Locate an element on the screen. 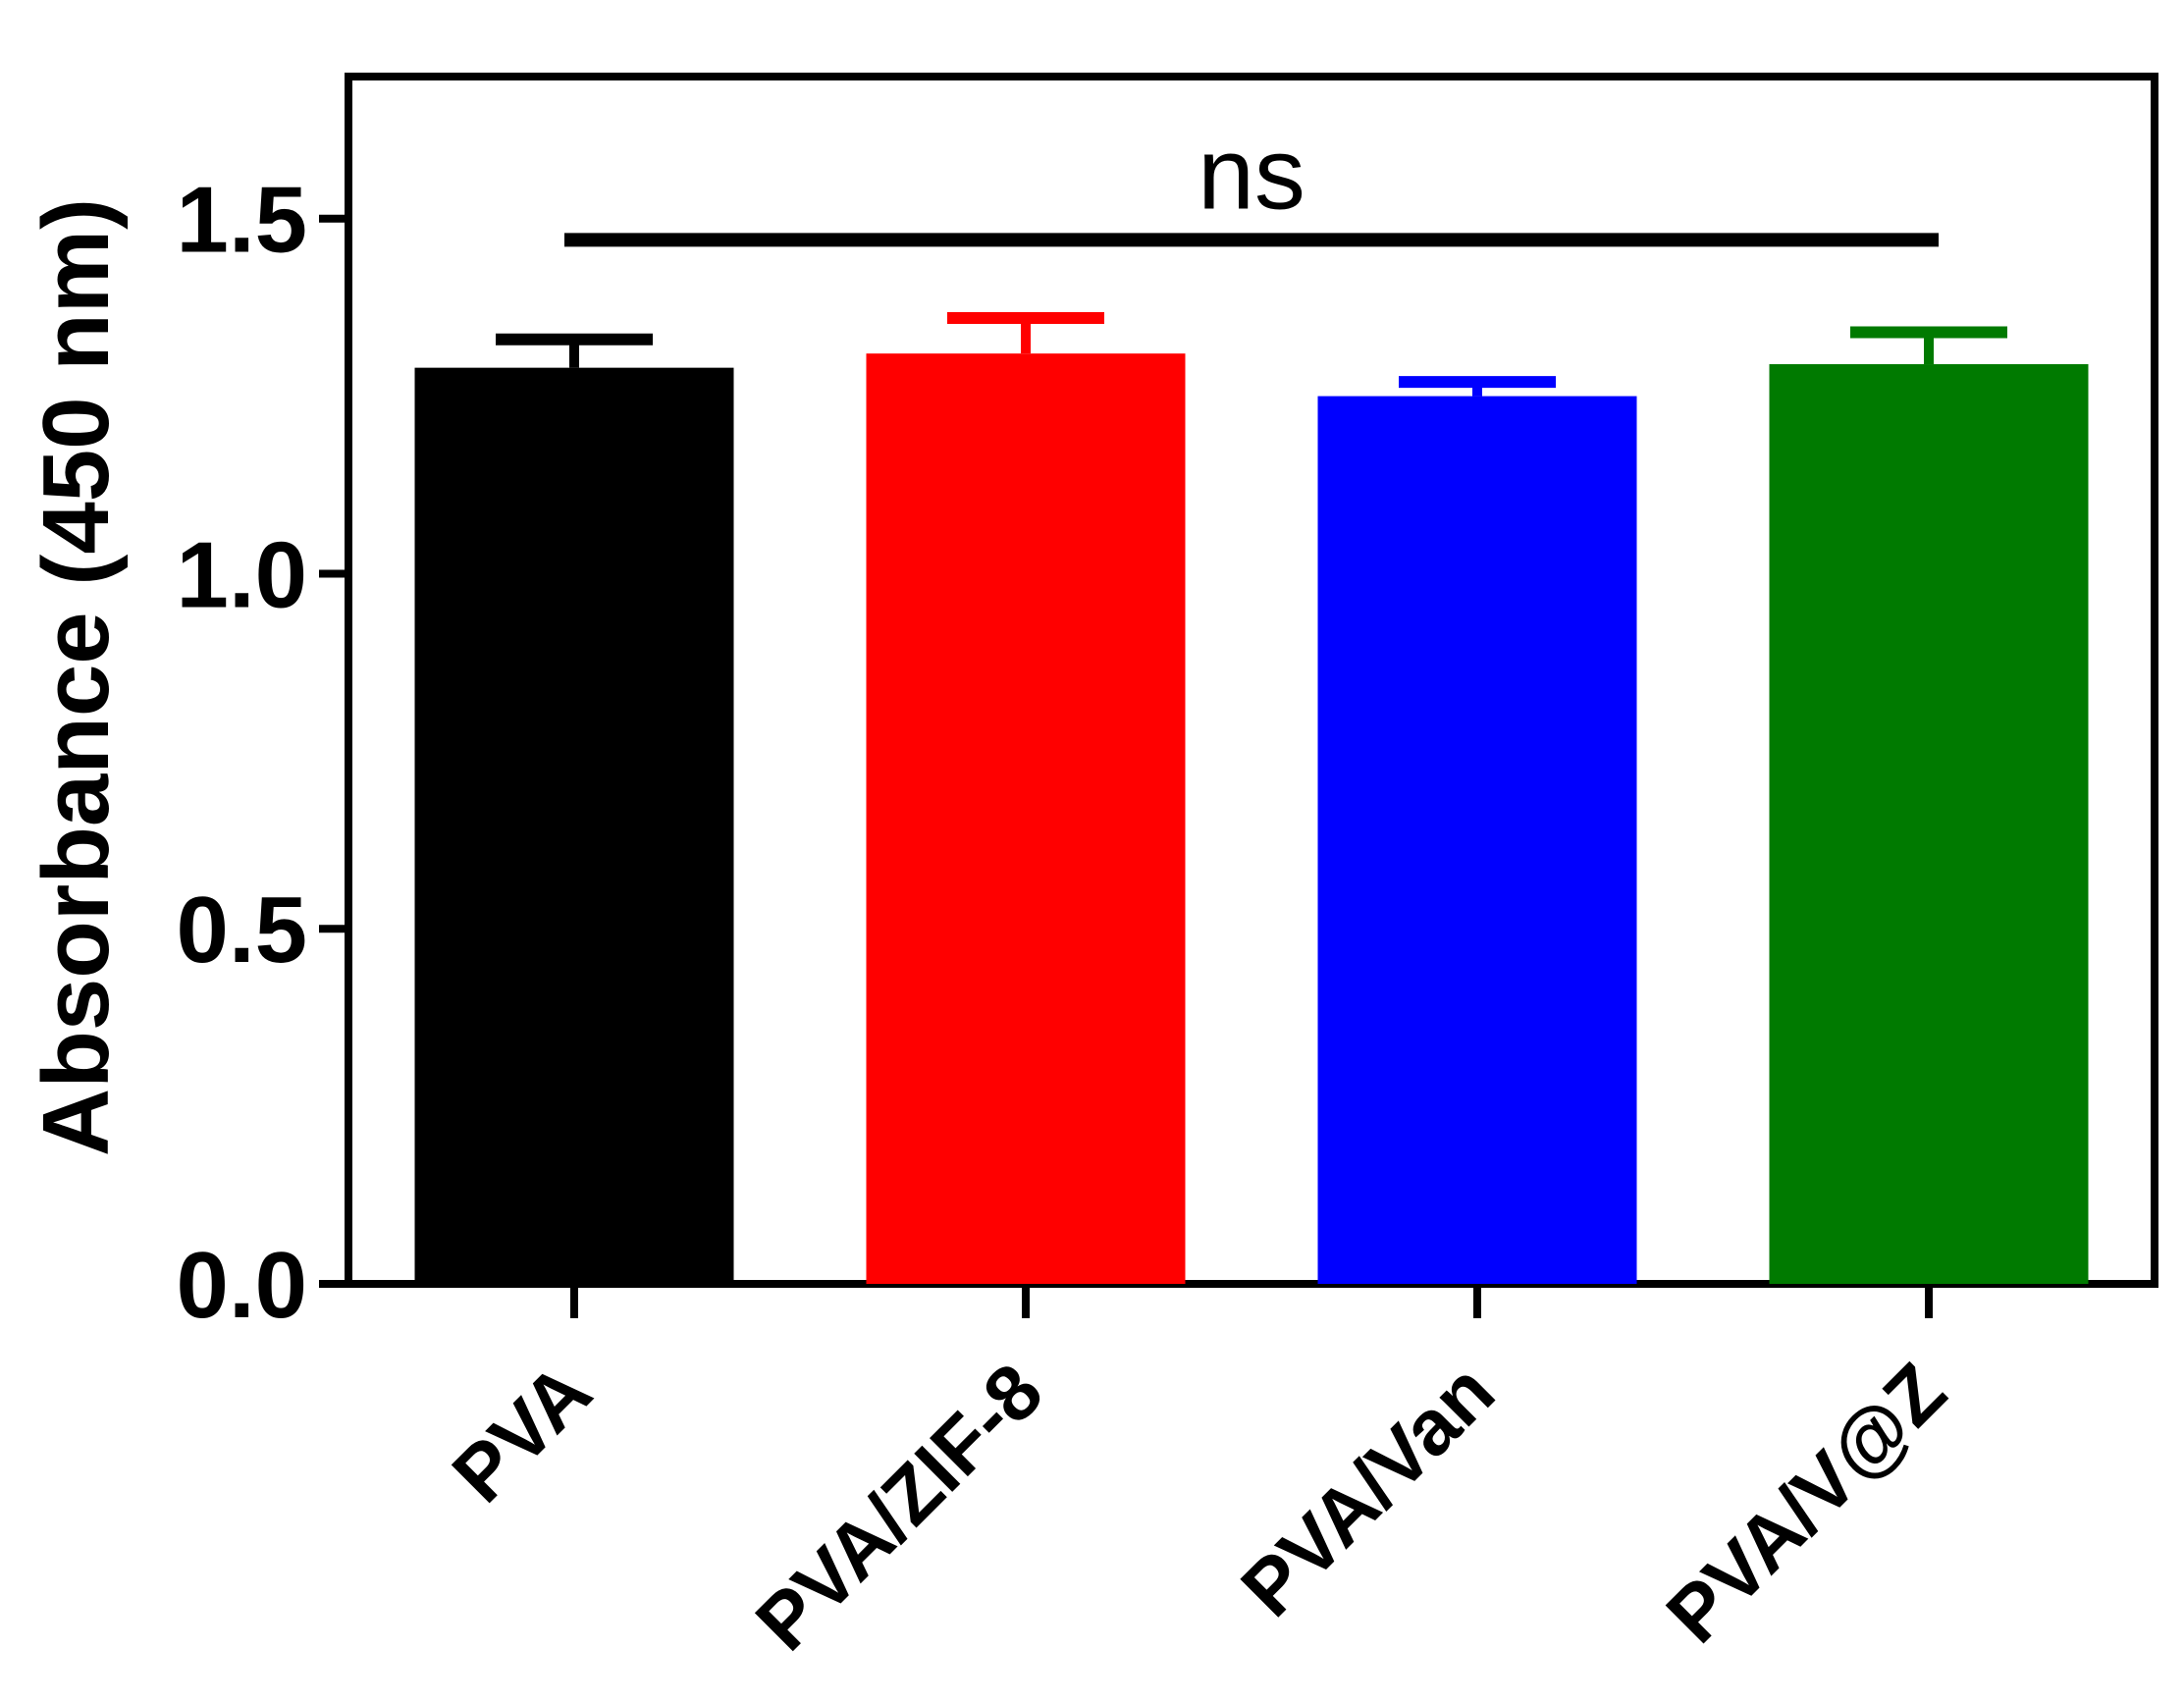 The height and width of the screenshot is (1703, 2184). x-tick-label-3: PVA/V@Z is located at coordinates (1806, 1503).